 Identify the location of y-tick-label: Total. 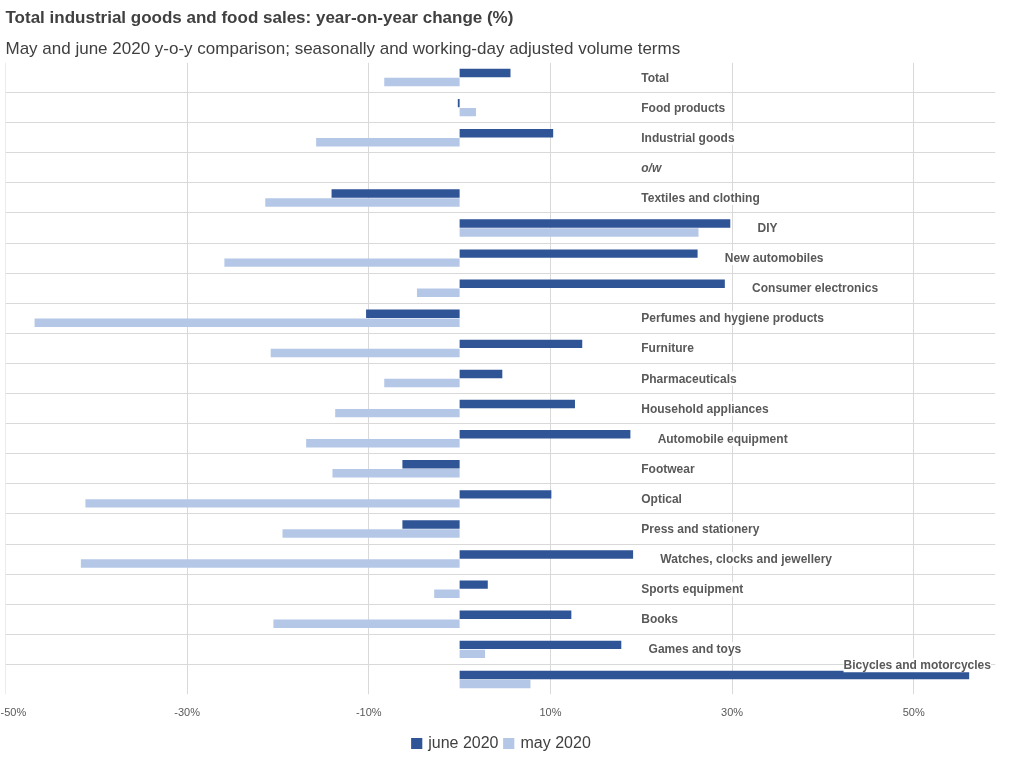
(655, 77).